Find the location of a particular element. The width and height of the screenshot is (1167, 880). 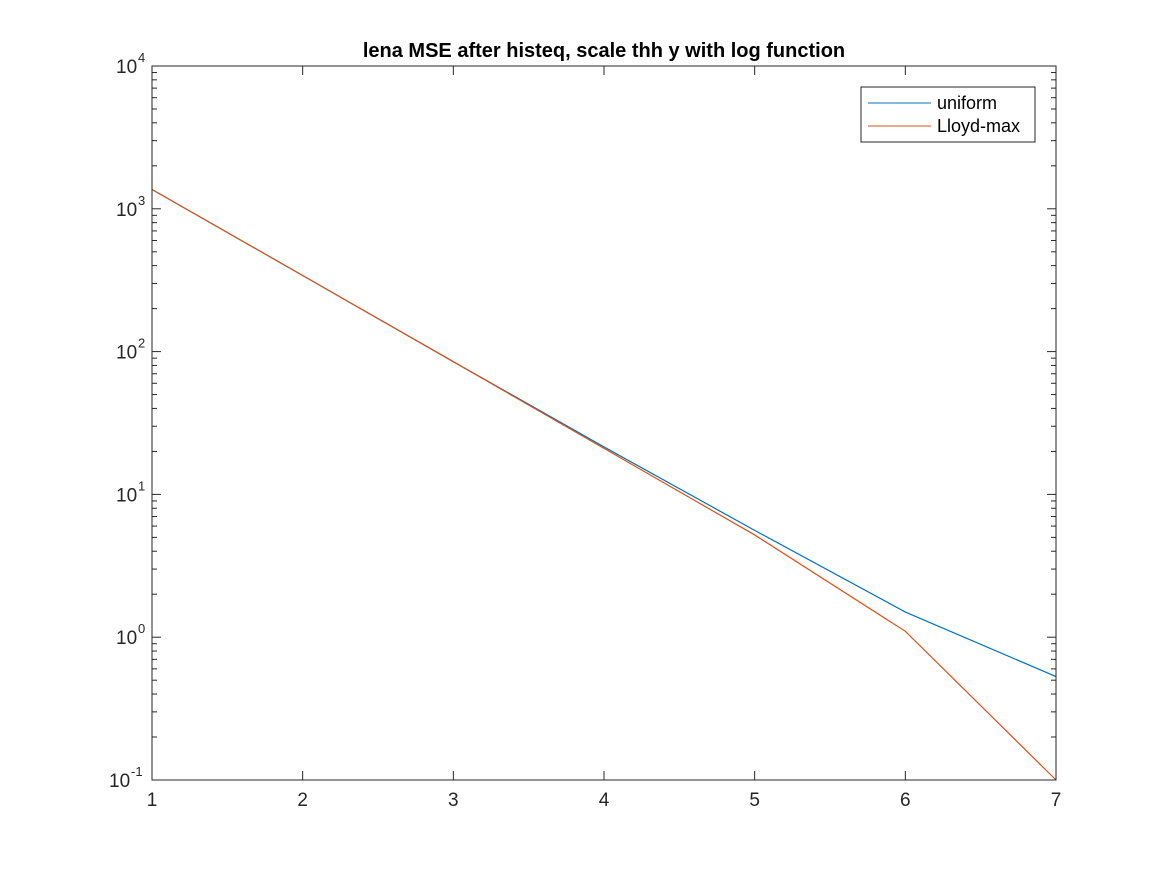

y-tick-label: 10 3 is located at coordinates (130, 207).